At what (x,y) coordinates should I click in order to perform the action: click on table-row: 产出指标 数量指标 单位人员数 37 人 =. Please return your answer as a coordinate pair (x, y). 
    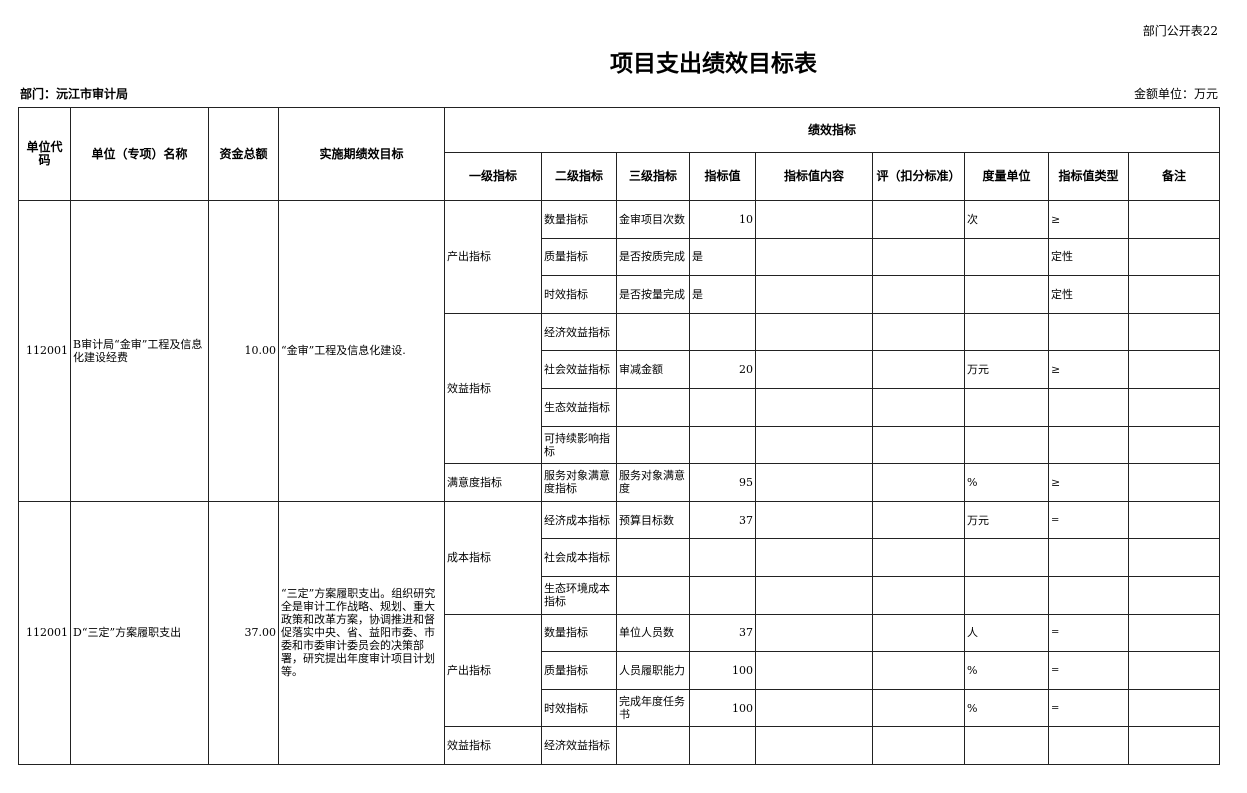
    Looking at the image, I should click on (619, 670).